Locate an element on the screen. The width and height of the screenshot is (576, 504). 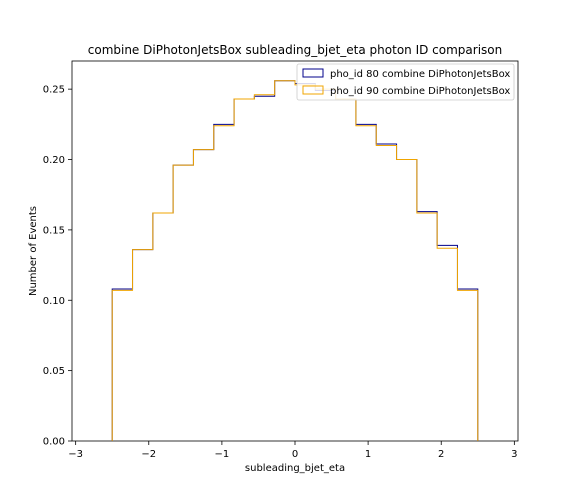
x-tick-label: 2 is located at coordinates (441, 454).